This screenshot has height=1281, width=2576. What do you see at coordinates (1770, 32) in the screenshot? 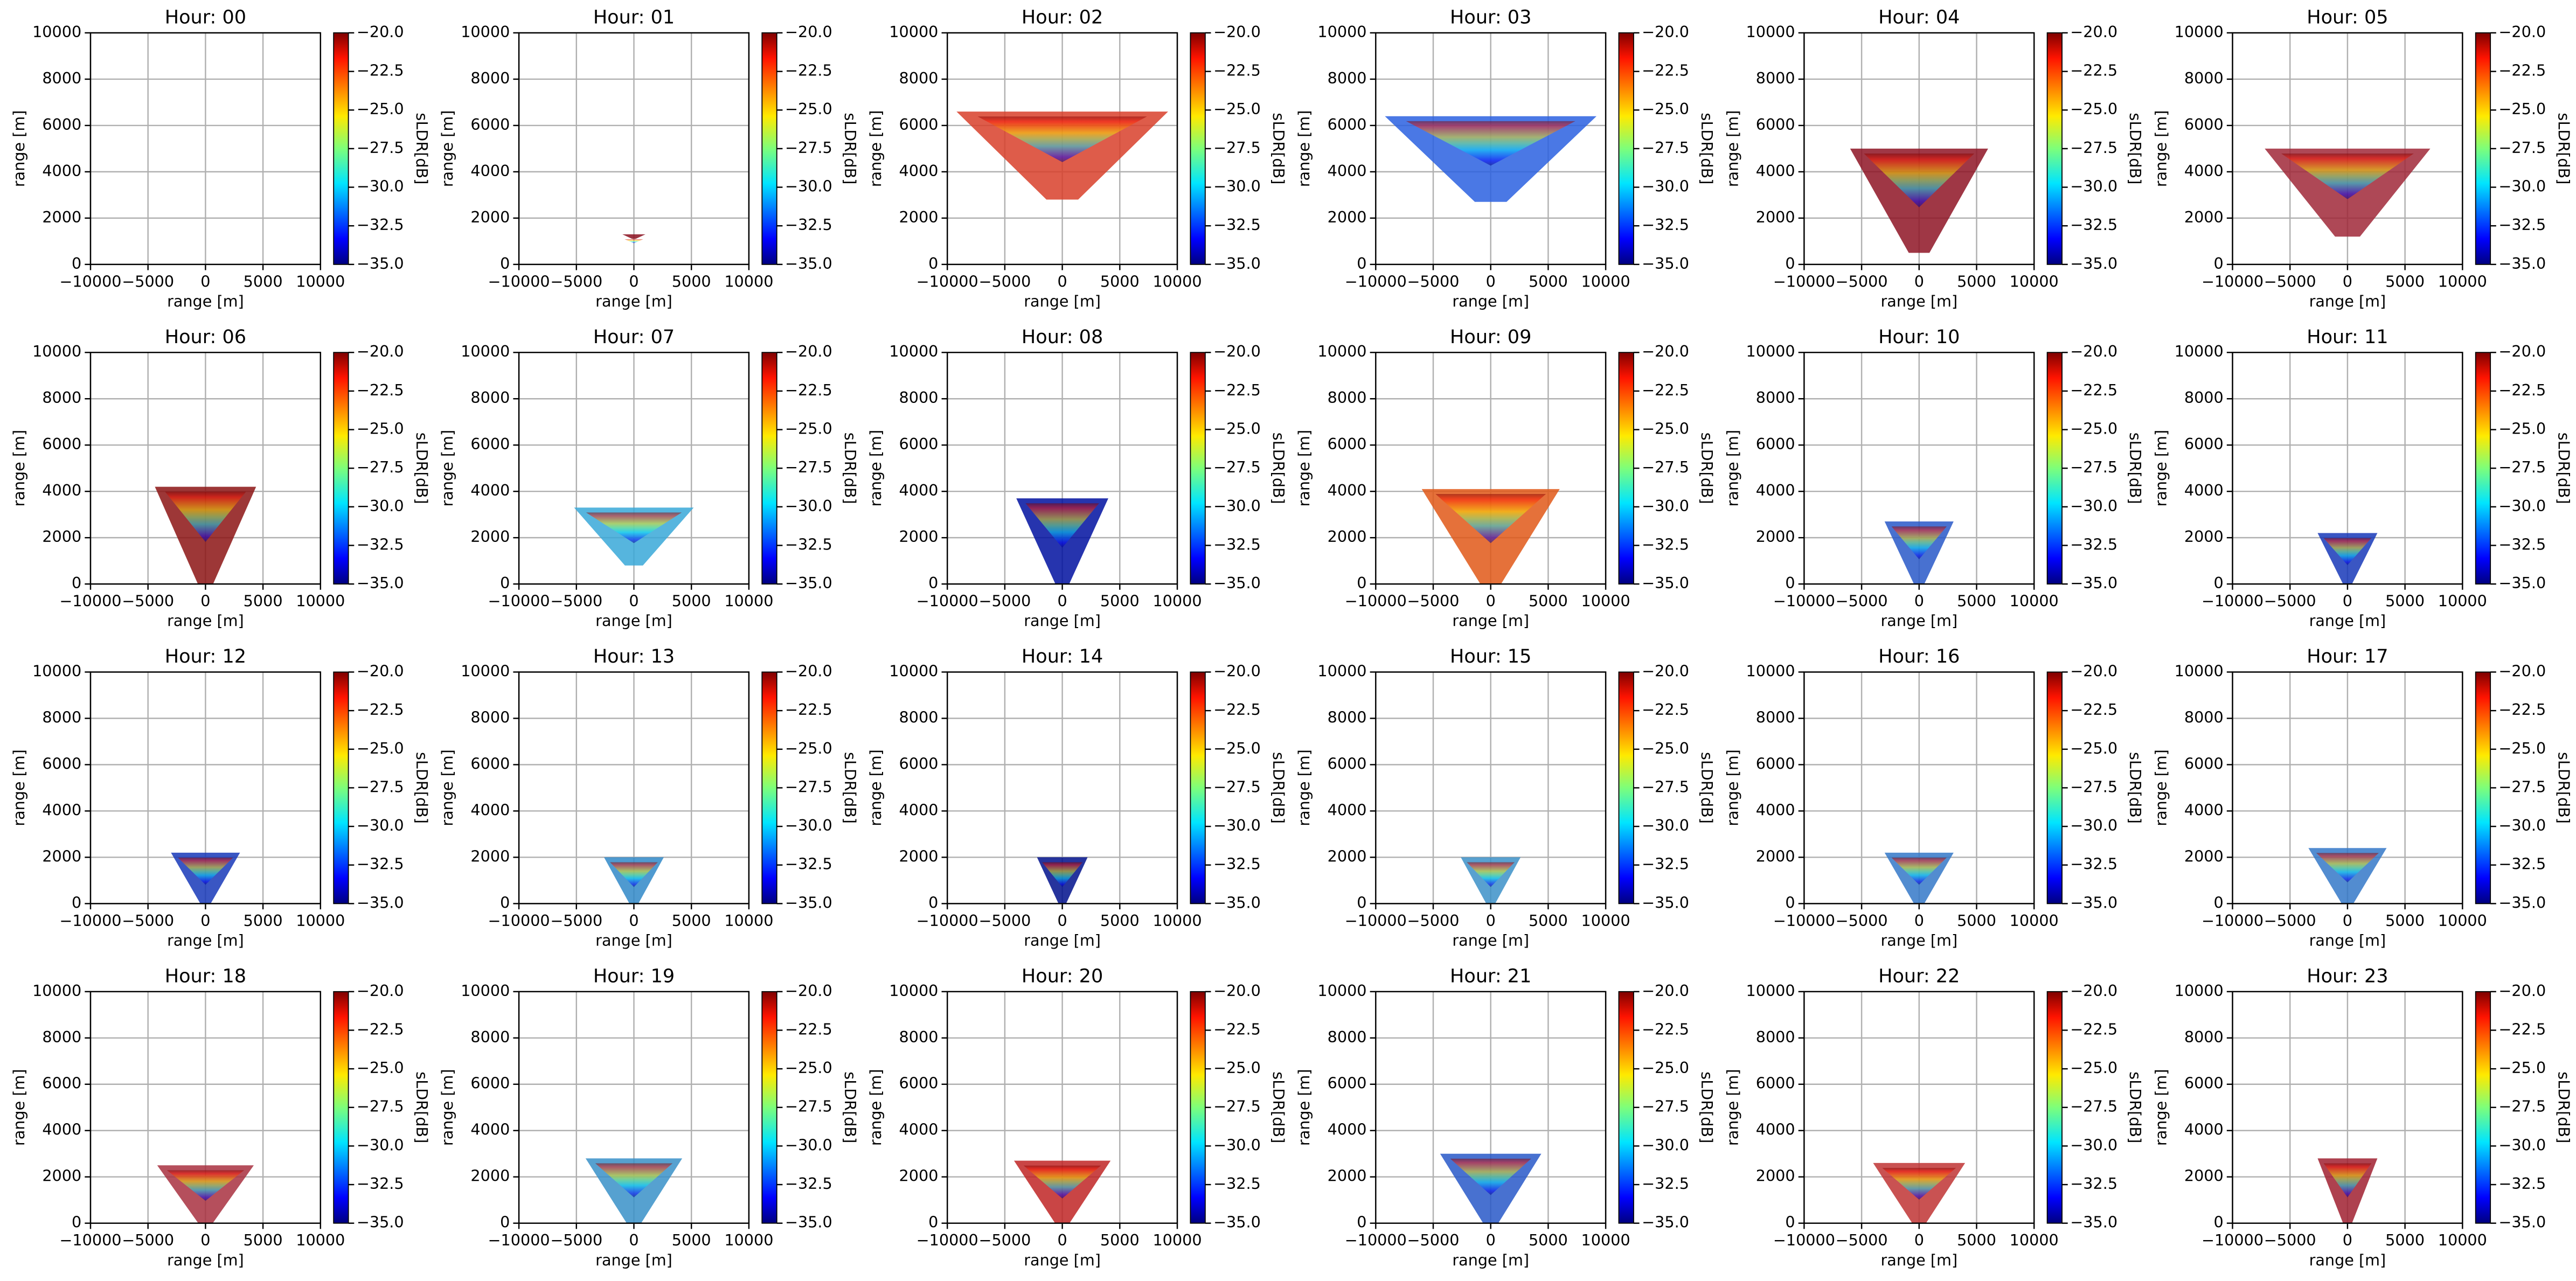
I see `y-tick-label: 10000` at bounding box center [1770, 32].